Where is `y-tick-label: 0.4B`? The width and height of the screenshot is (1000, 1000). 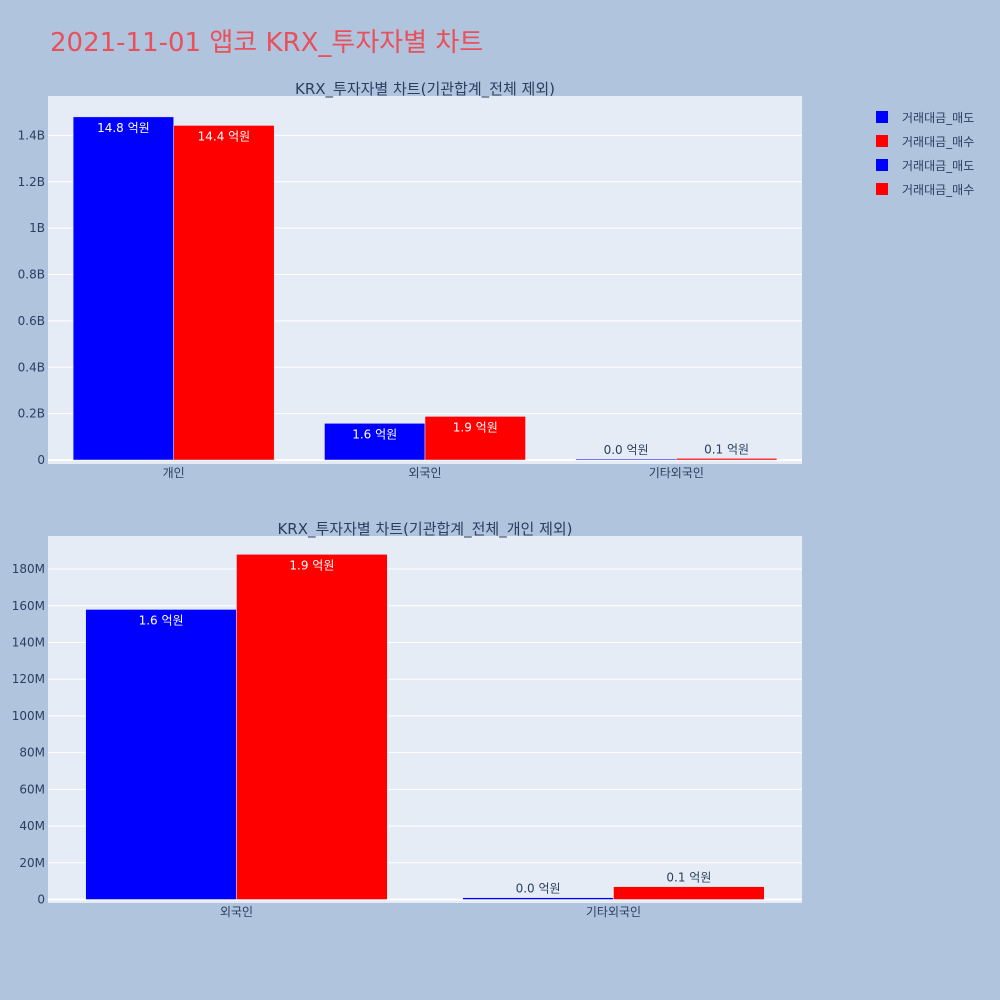 y-tick-label: 0.4B is located at coordinates (31, 367).